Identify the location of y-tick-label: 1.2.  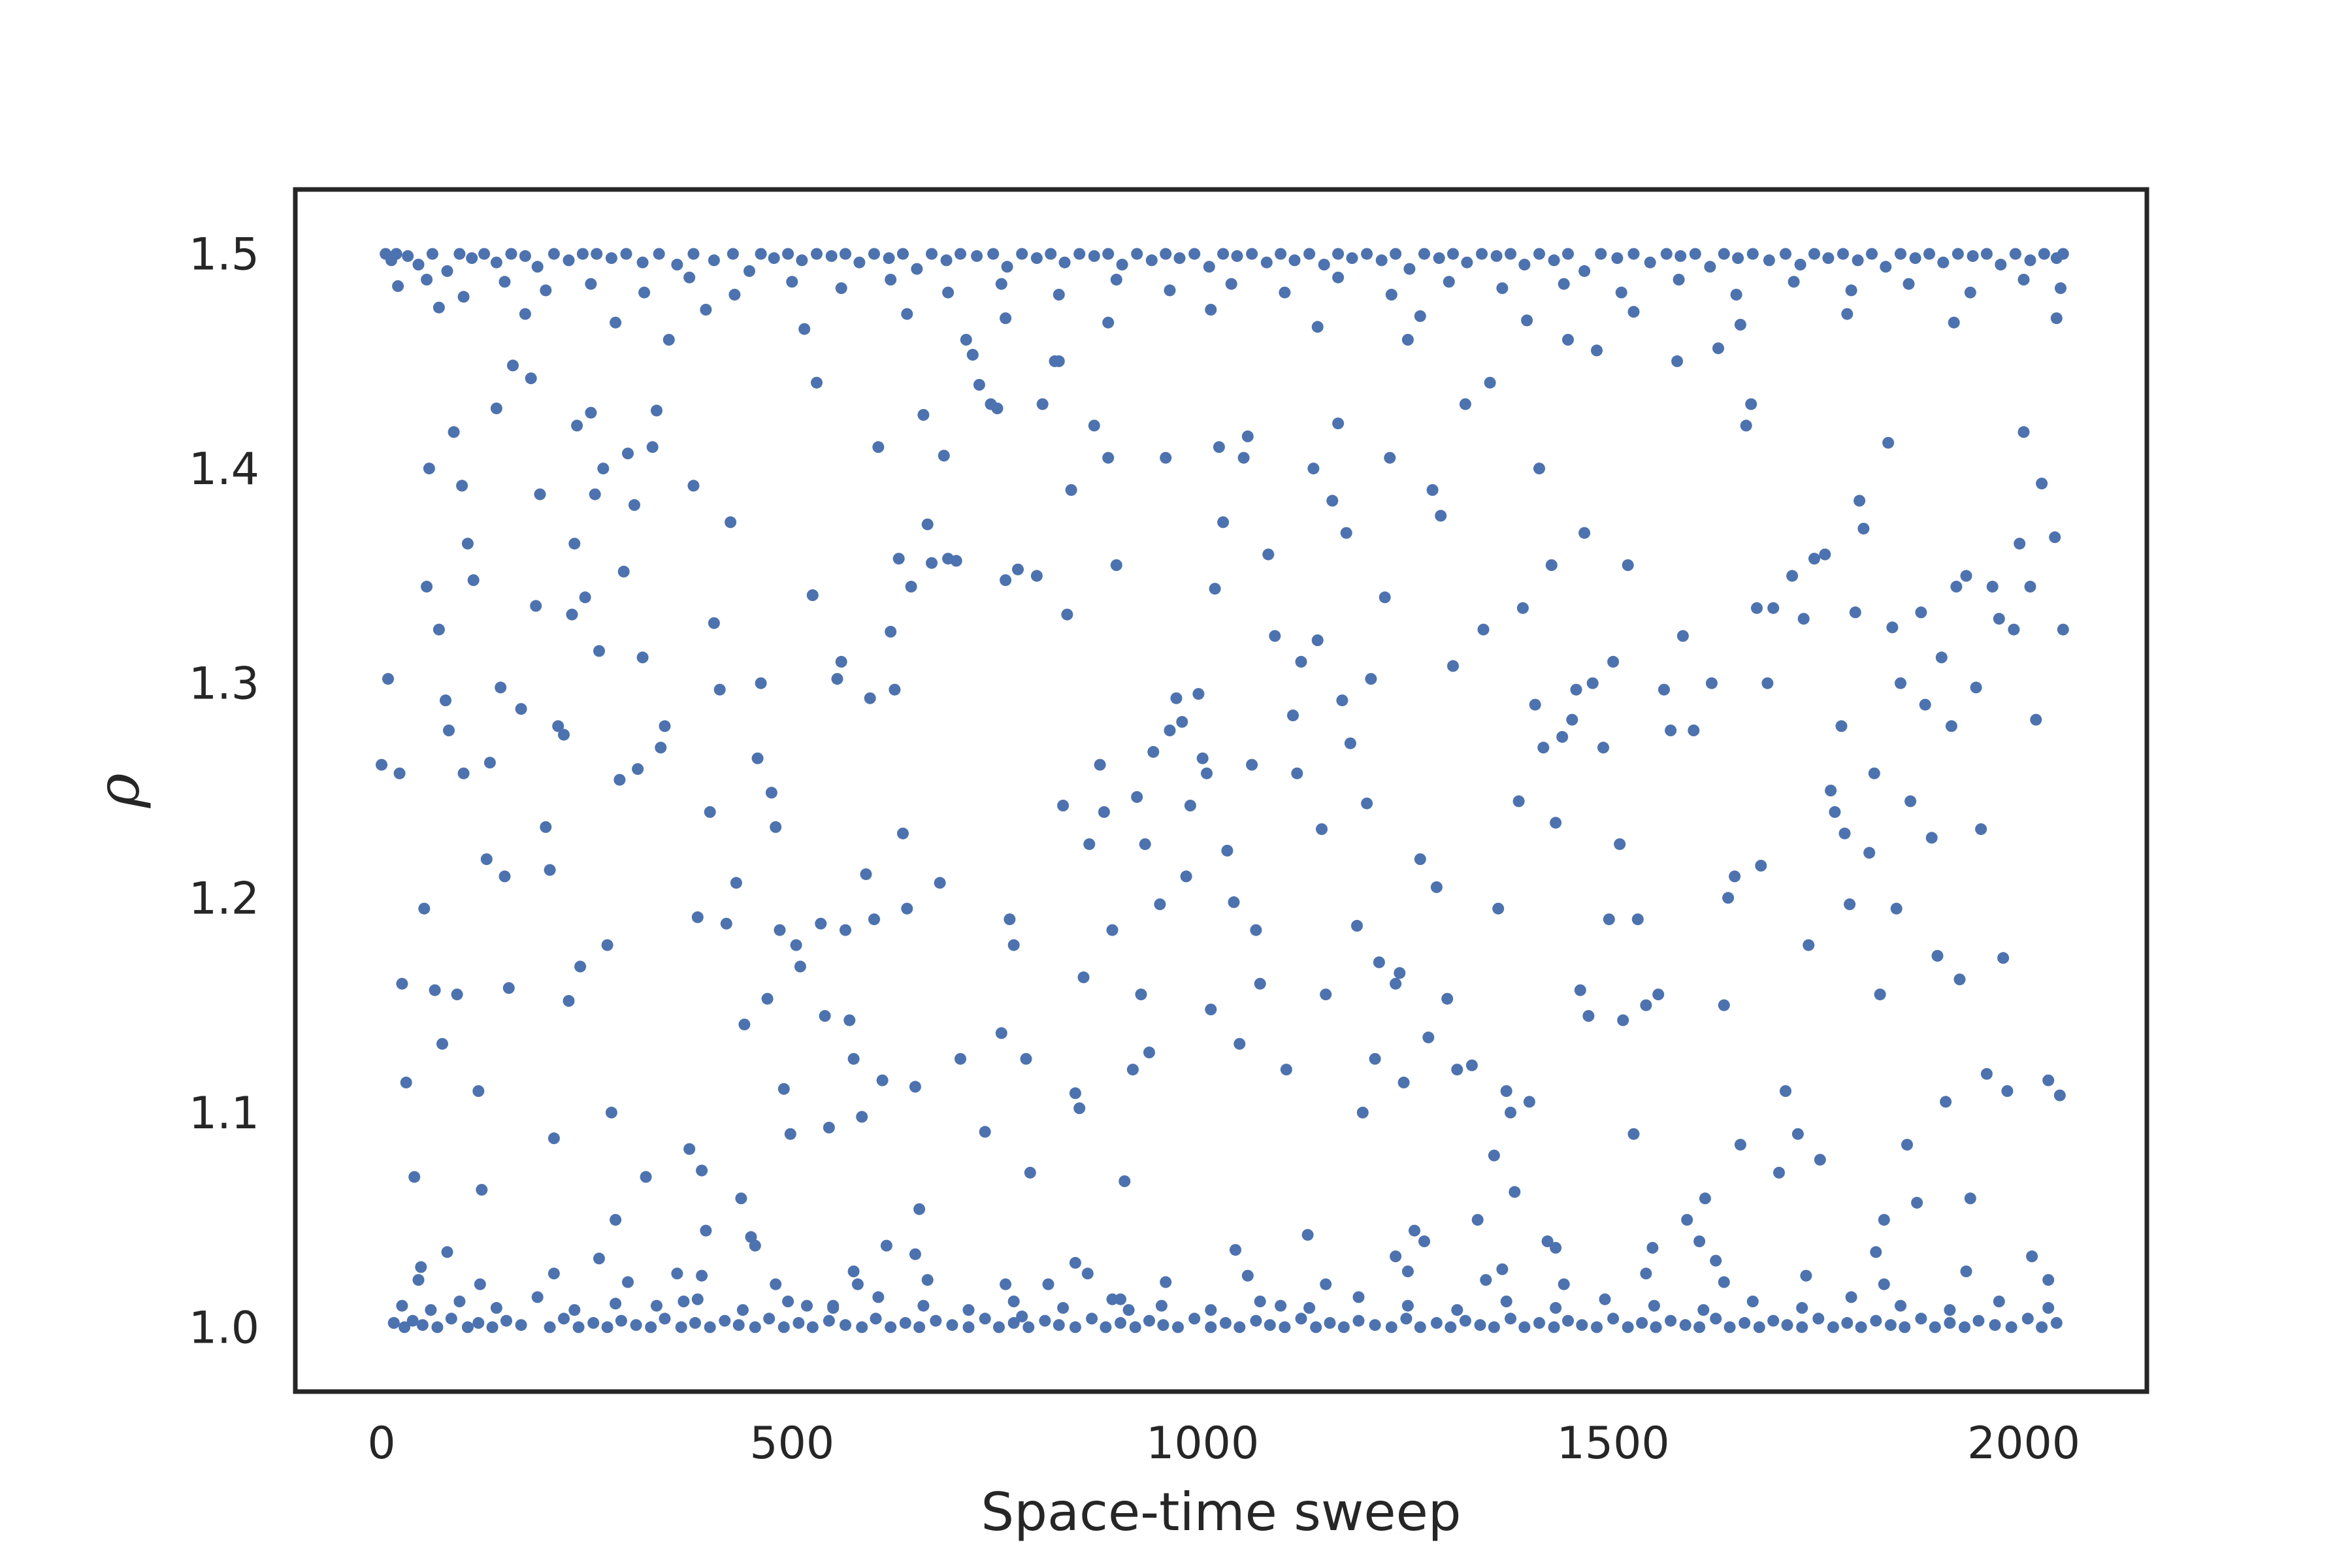
(224, 898).